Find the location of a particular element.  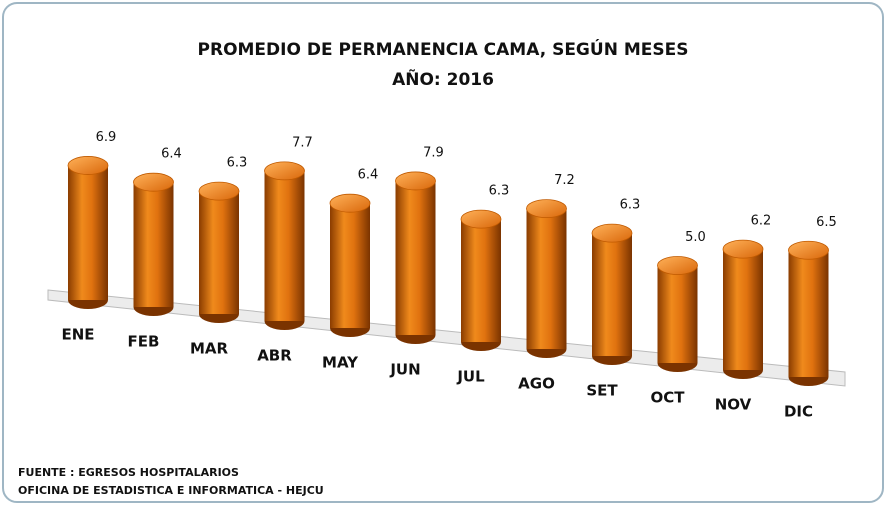

value-label: 7.7 is located at coordinates (302, 142).